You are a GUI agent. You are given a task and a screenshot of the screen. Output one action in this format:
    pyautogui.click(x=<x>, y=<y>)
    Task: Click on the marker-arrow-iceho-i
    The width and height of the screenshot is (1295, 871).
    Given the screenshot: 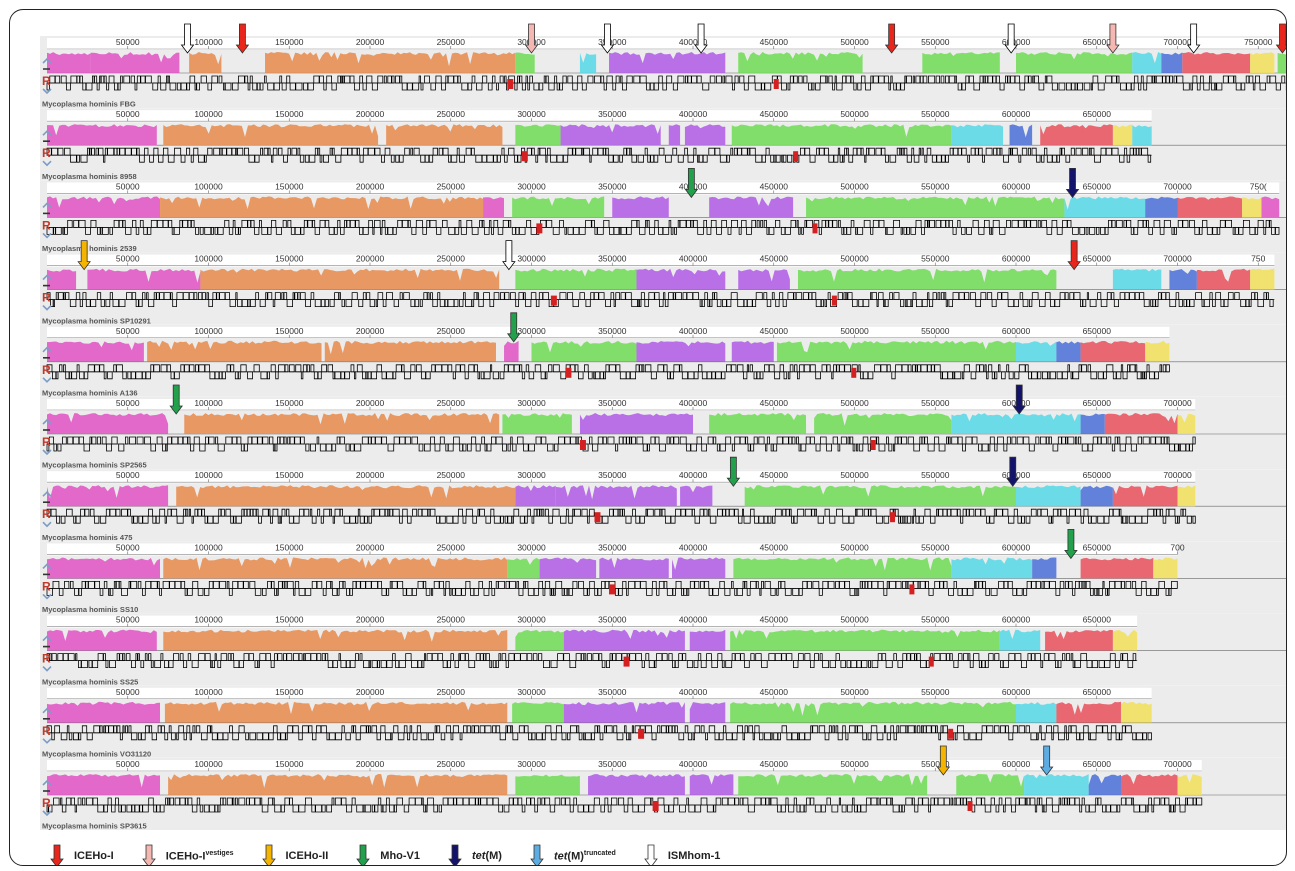 What is the action you would take?
    pyautogui.click(x=1280, y=38)
    